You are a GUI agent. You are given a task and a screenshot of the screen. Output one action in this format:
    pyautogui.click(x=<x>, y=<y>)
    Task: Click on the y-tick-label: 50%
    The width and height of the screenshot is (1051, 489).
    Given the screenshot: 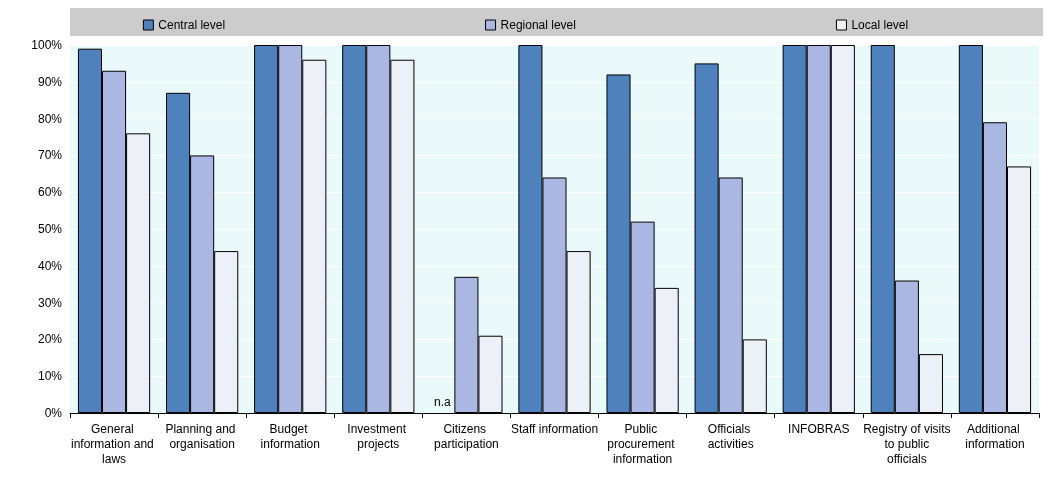 What is the action you would take?
    pyautogui.click(x=50, y=229)
    